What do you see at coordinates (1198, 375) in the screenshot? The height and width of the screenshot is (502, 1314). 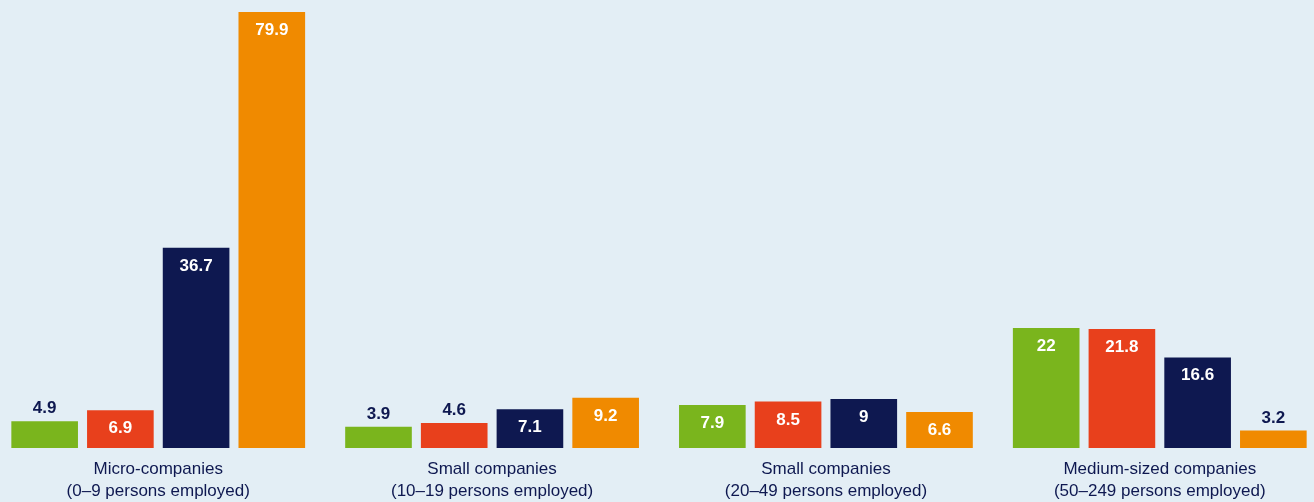 I see `data-label: 16.6` at bounding box center [1198, 375].